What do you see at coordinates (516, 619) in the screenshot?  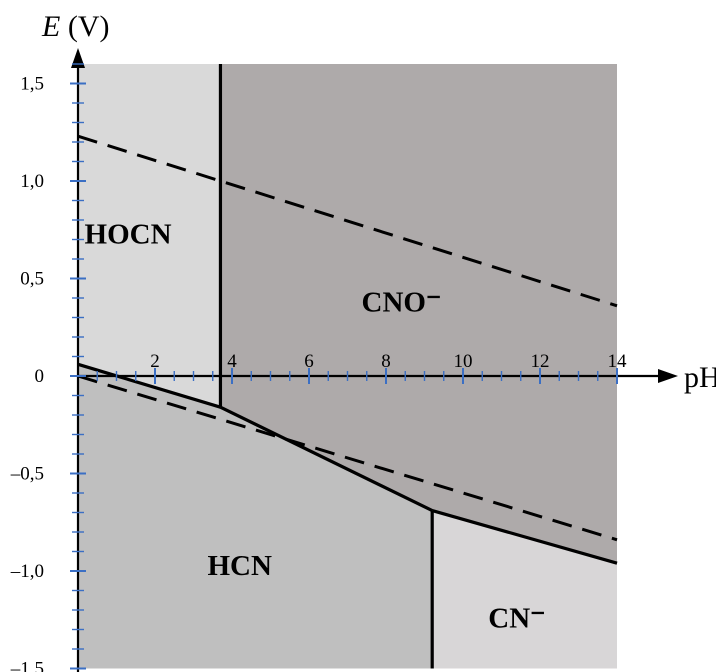 I see `region-label-cn: CN⁻` at bounding box center [516, 619].